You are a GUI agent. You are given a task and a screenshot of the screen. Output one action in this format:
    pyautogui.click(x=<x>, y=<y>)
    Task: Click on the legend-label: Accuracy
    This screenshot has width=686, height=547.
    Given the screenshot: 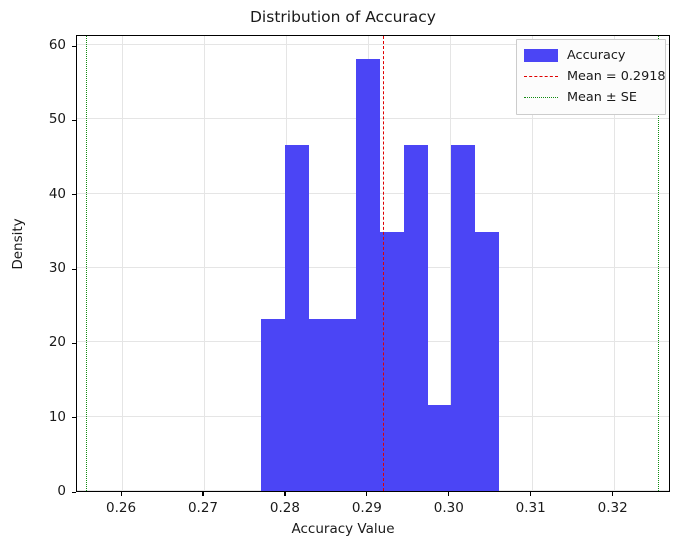 What is the action you would take?
    pyautogui.click(x=596, y=55)
    